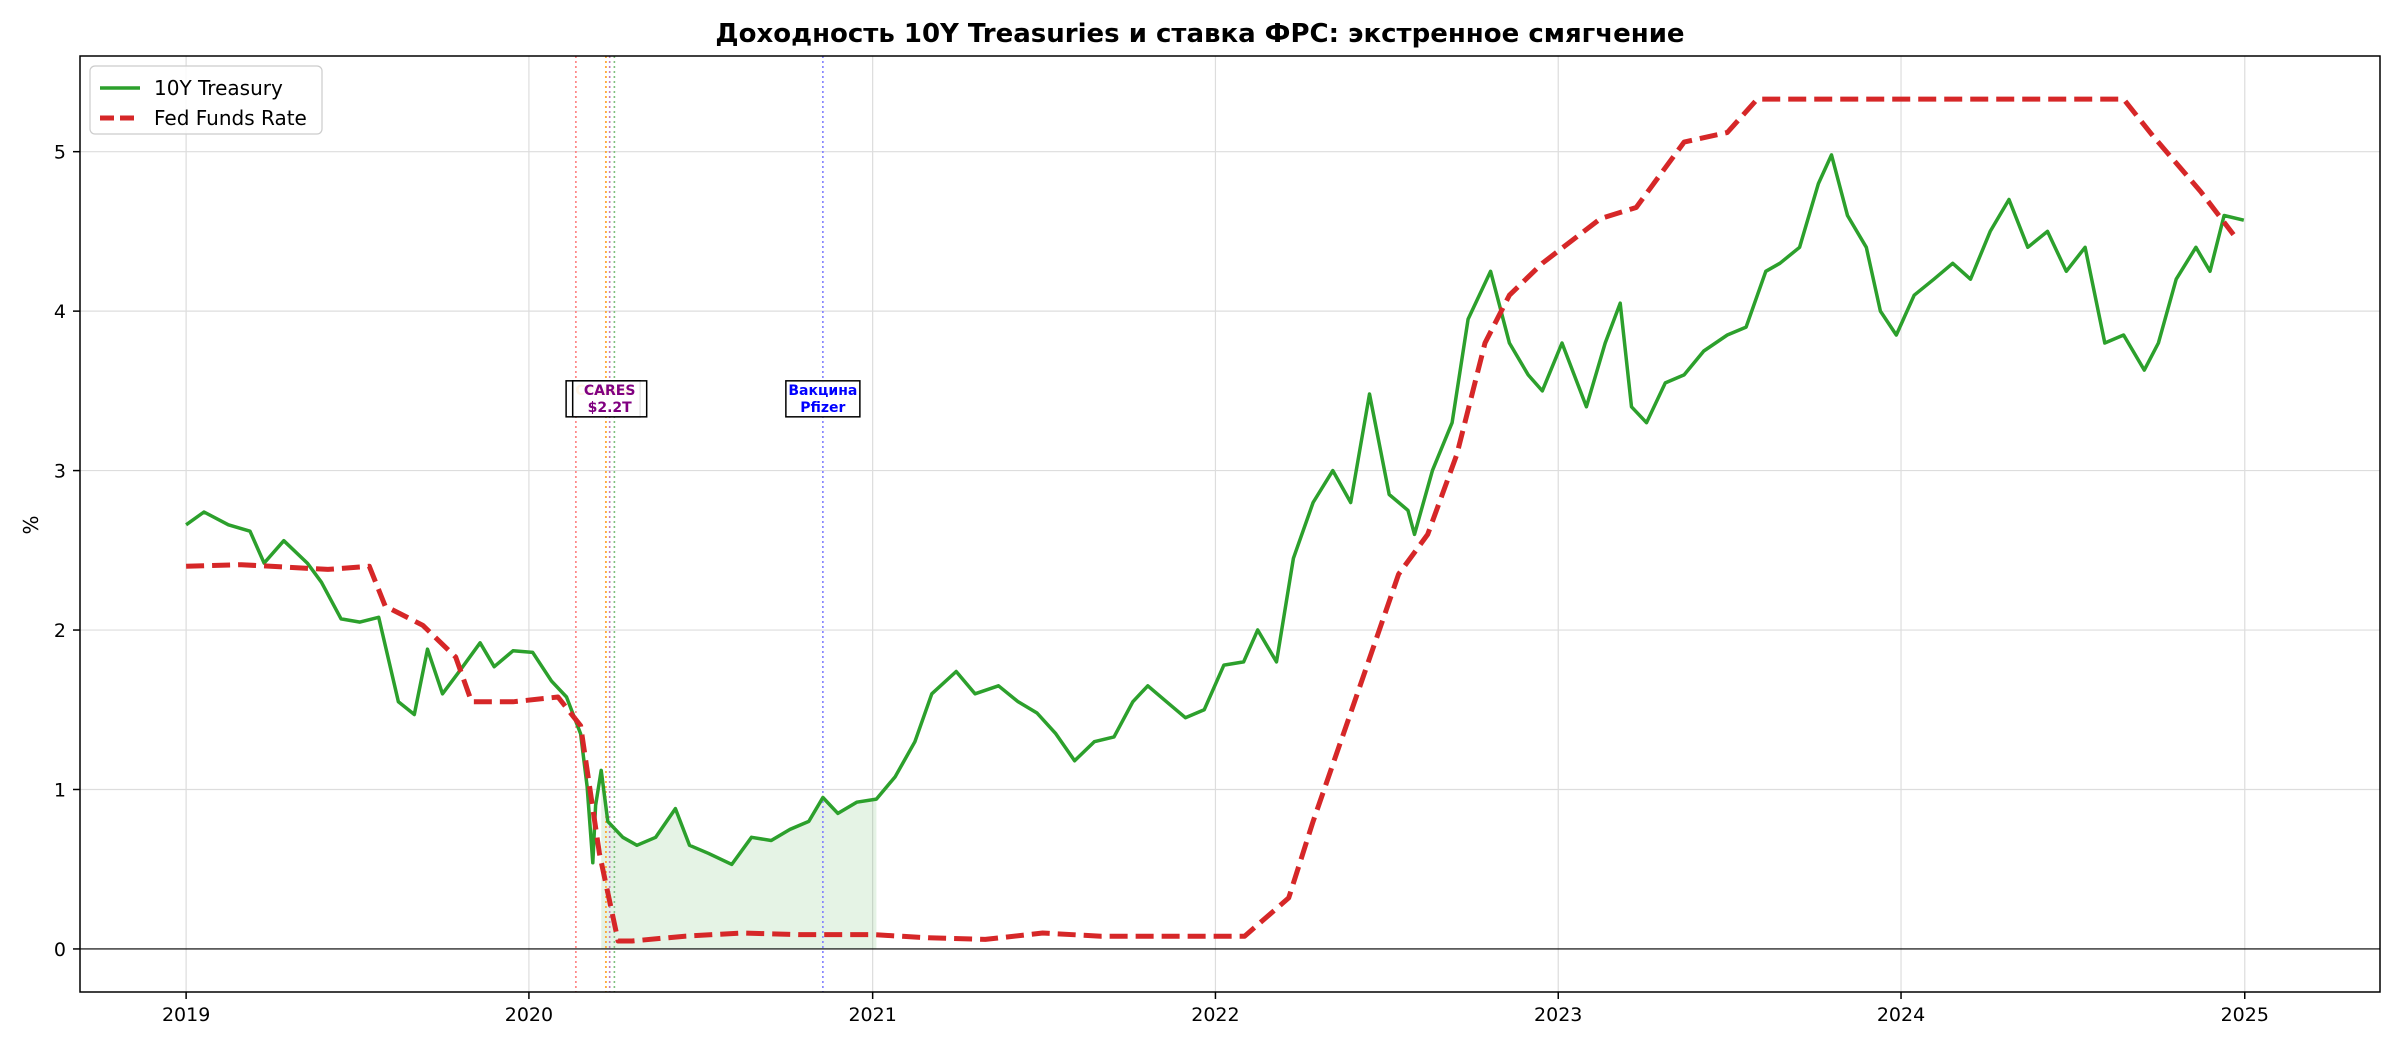 The height and width of the screenshot is (1050, 2400). Describe the element at coordinates (31, 524) in the screenshot. I see `y-axis-label: %` at that location.